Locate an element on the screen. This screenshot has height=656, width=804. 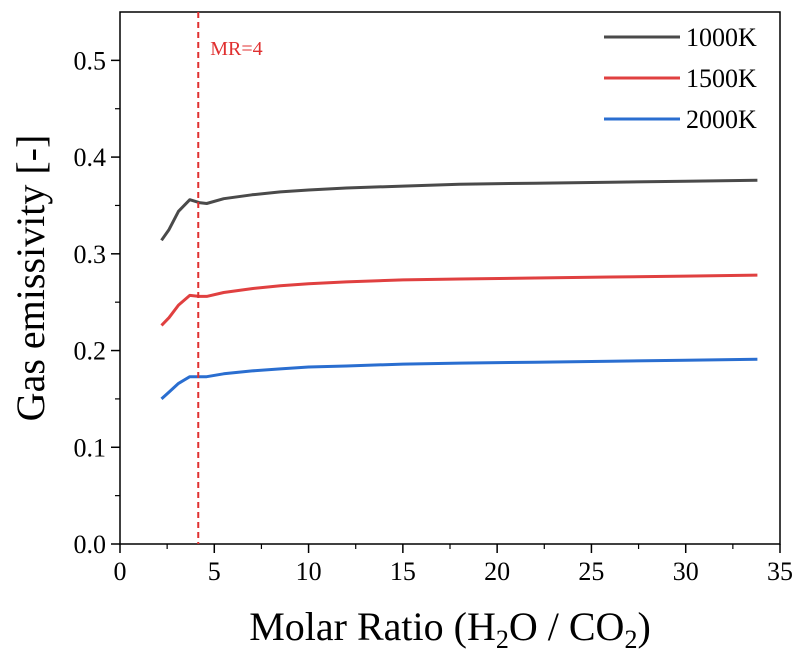
x-axis-title: Molar Ratio (H2O / CO2) is located at coordinates (450, 629).